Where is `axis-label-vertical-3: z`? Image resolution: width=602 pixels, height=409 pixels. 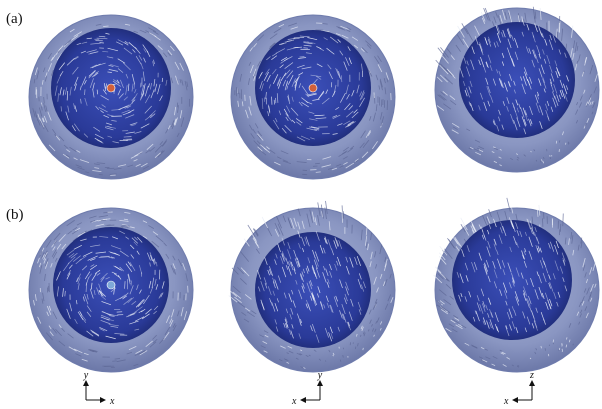 axis-label-vertical-3: z is located at coordinates (531, 375).